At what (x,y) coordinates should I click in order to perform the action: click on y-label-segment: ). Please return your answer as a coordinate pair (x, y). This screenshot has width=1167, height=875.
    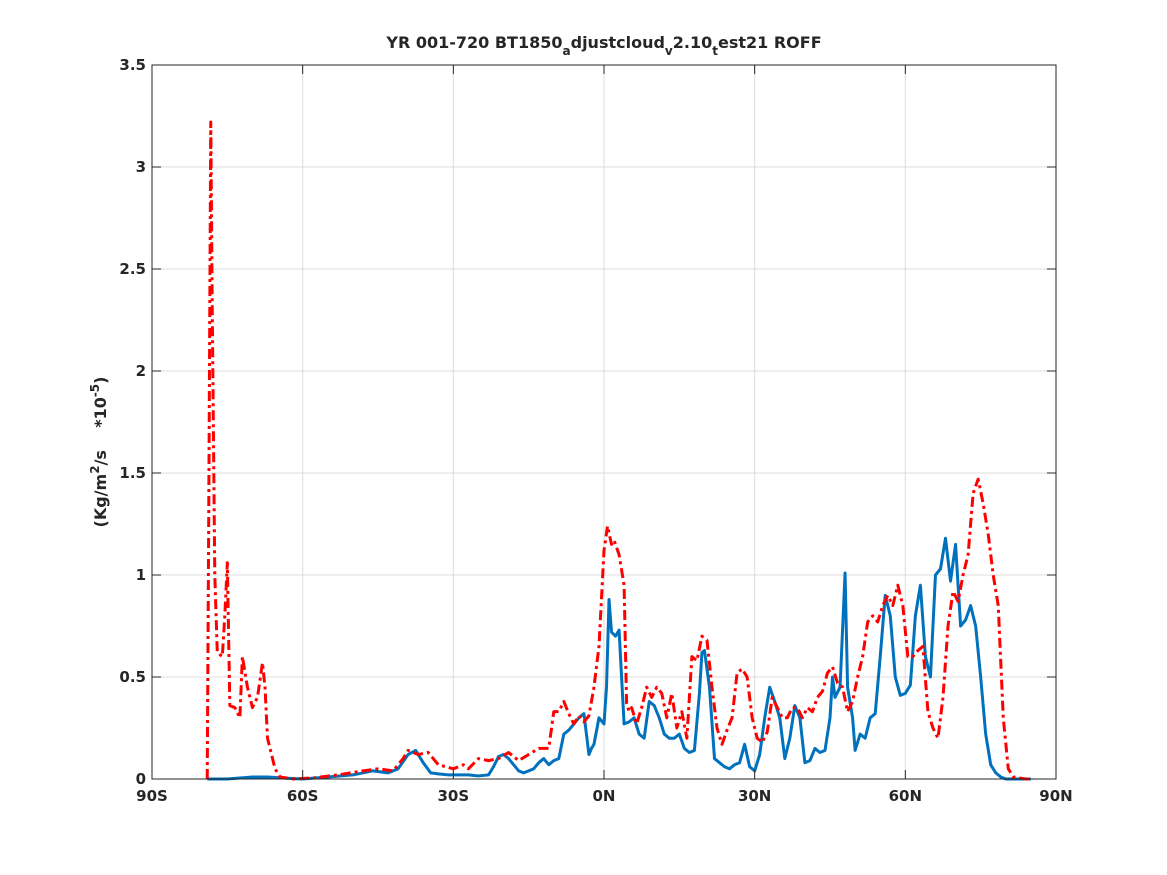
    Looking at the image, I should click on (100, 380).